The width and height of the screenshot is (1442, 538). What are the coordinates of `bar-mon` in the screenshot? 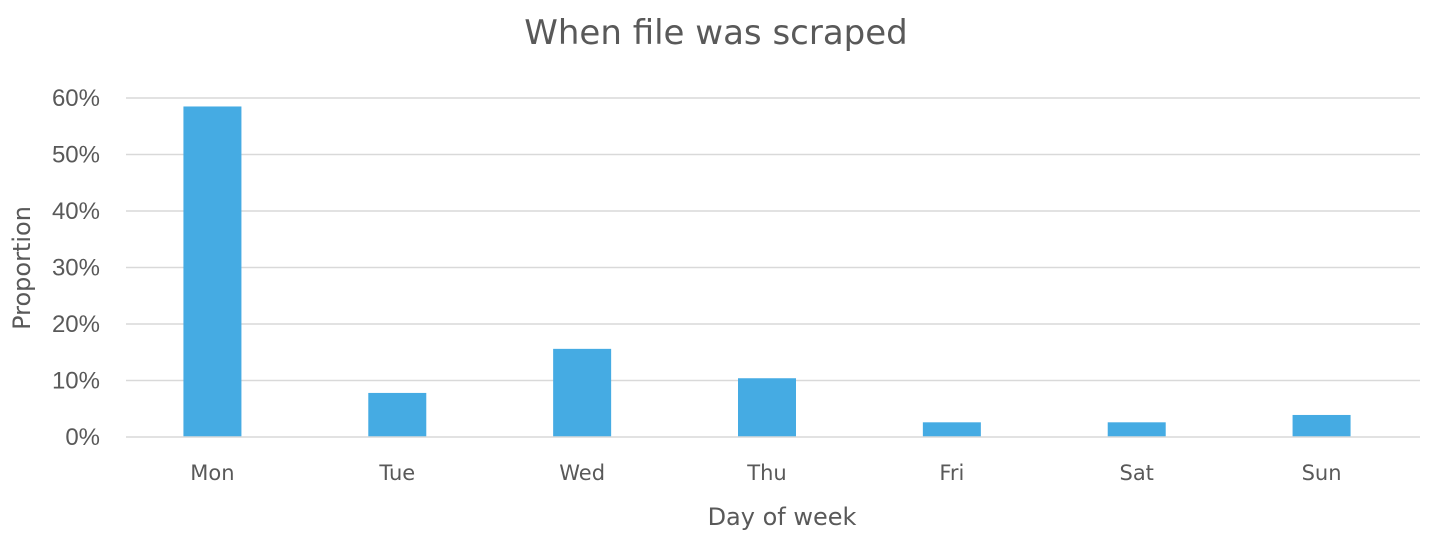 It's located at (212, 271).